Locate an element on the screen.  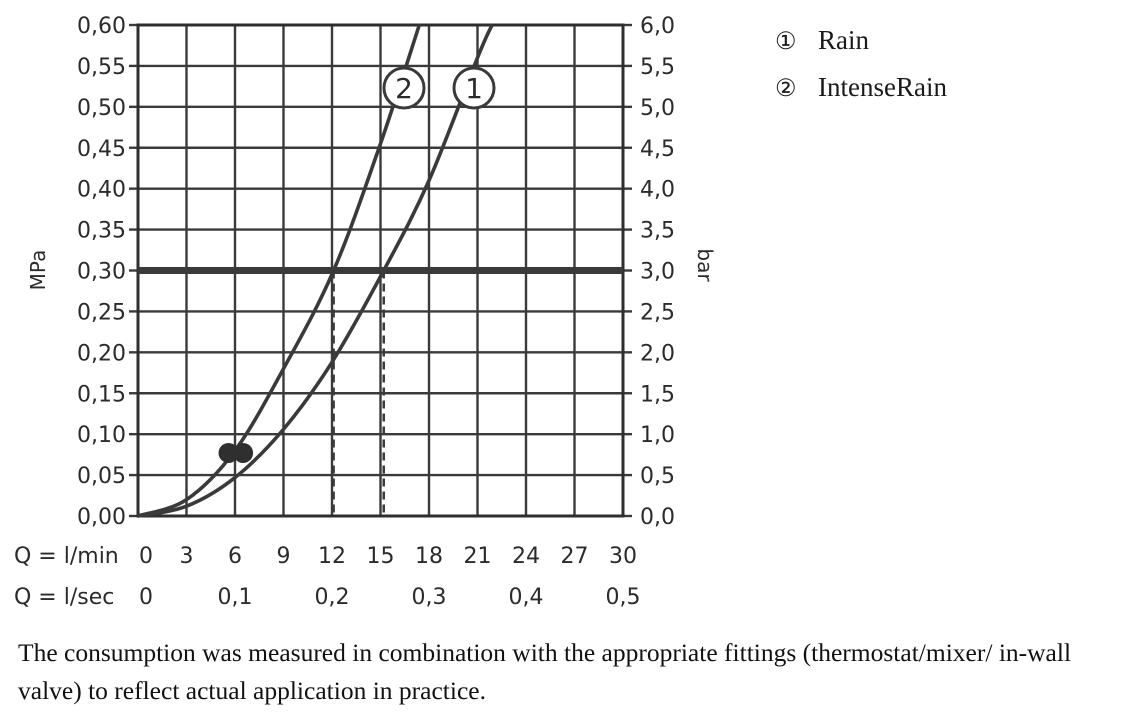
y-right-tick-label: 0,5 is located at coordinates (657, 476).